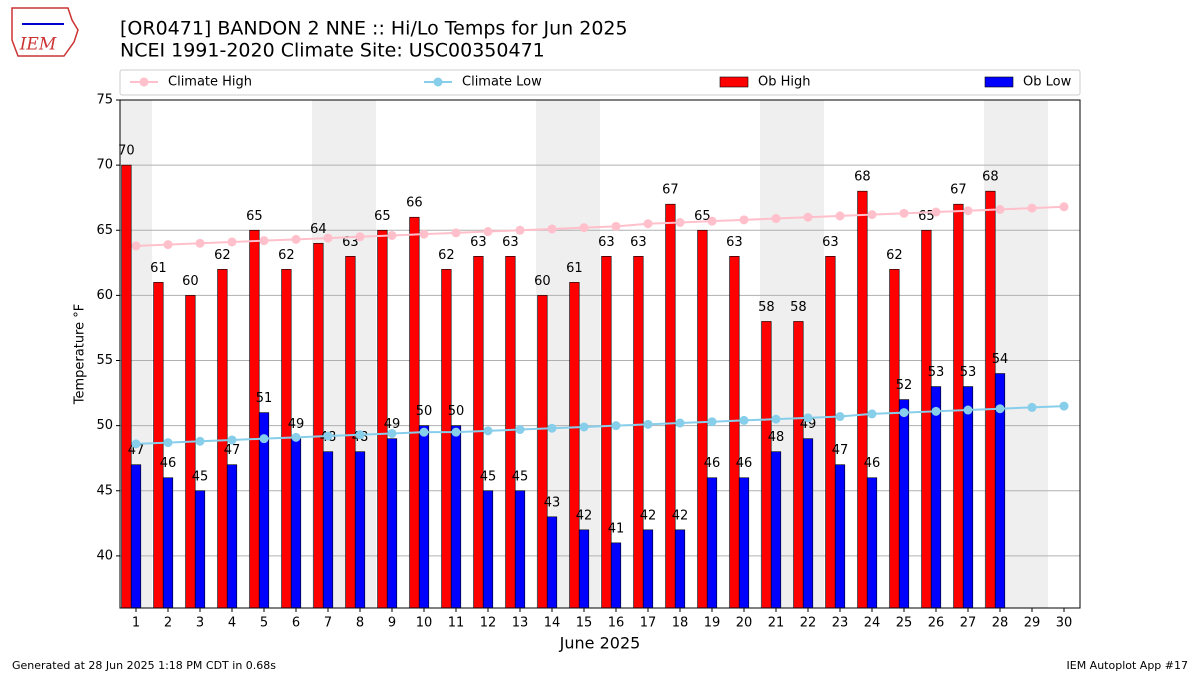  I want to click on x-tick-label: 3, so click(200, 623).